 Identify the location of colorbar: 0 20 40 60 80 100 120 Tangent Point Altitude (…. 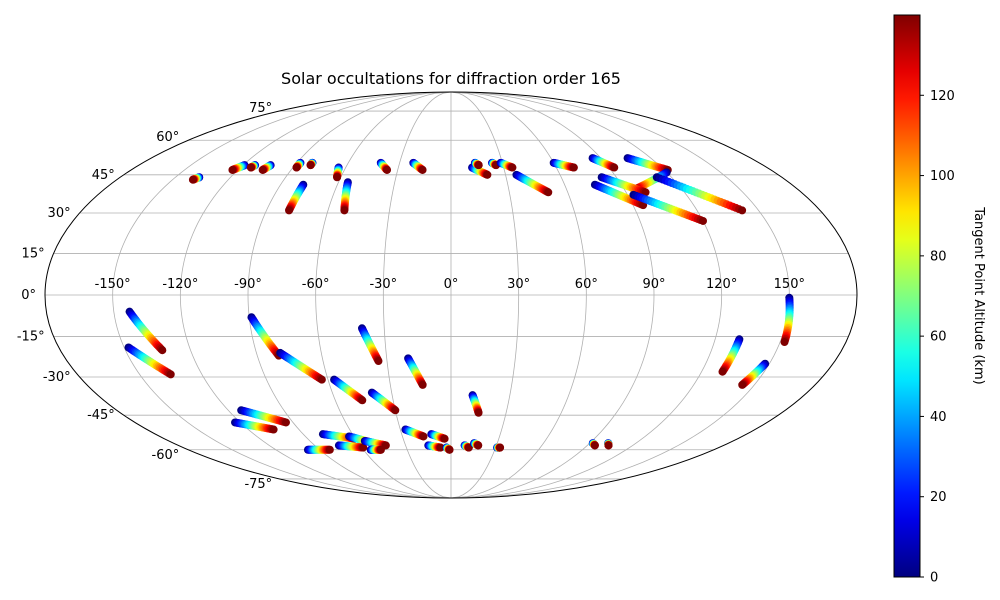
(939, 300).